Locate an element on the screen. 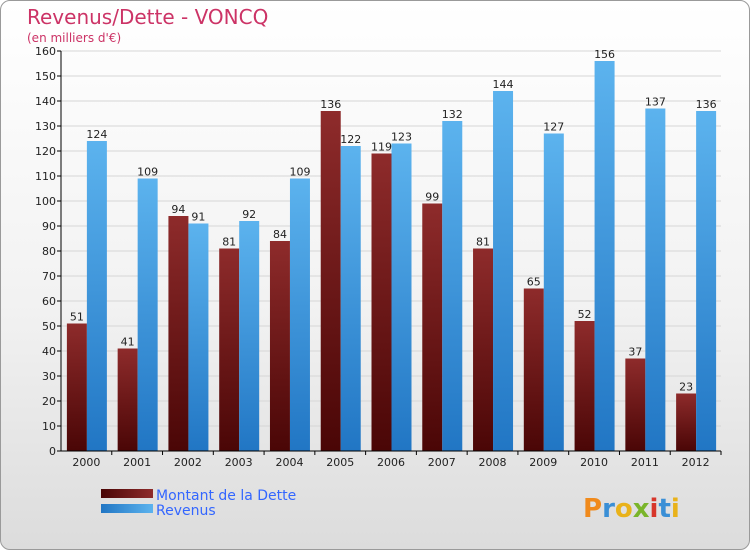 This screenshot has width=750, height=550. data-label-revenus: 91 is located at coordinates (198, 217).